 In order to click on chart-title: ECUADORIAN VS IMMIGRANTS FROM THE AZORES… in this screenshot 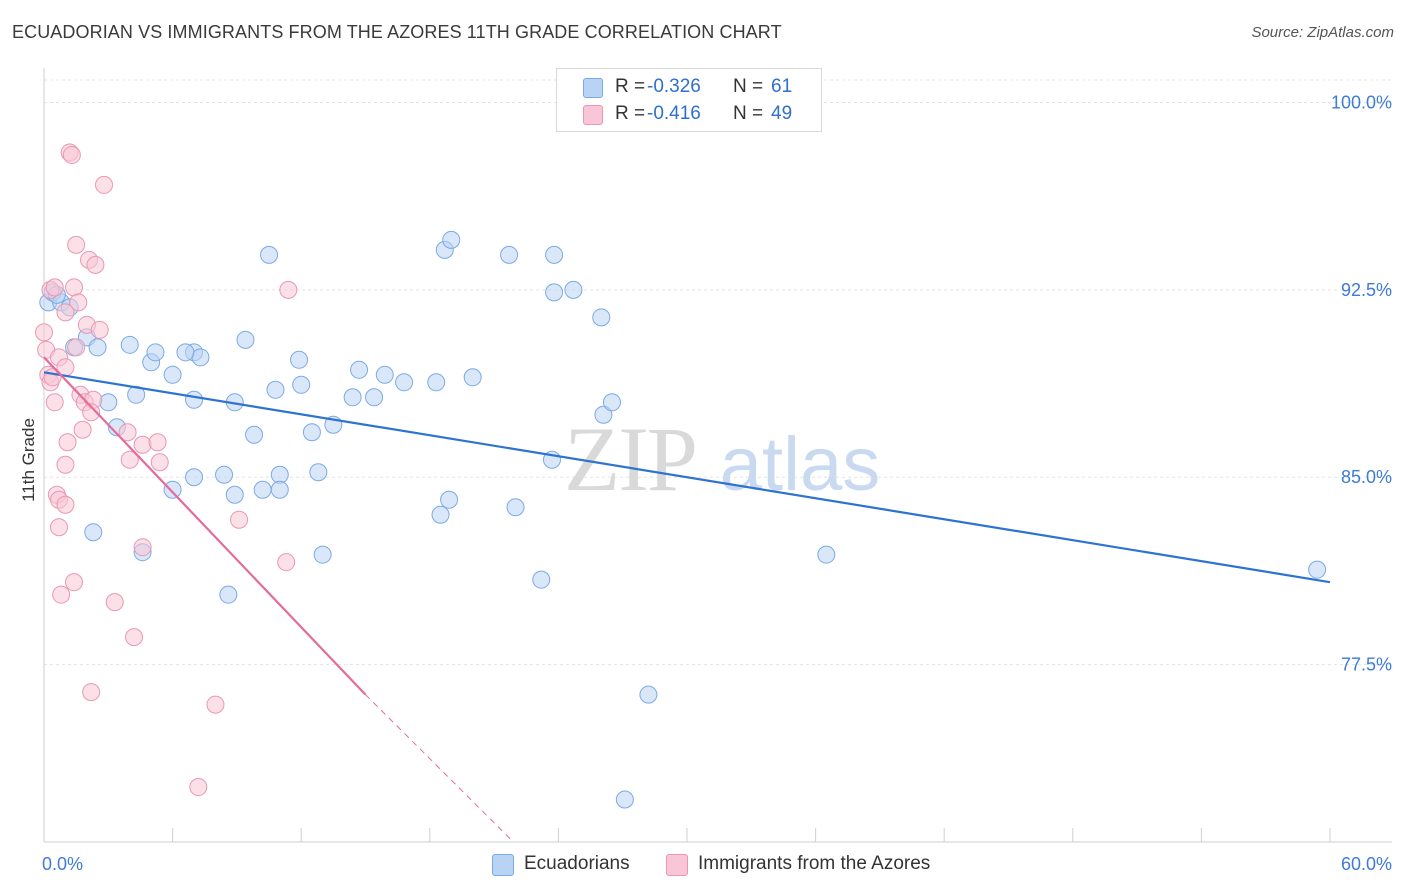, I will do `click(397, 32)`.